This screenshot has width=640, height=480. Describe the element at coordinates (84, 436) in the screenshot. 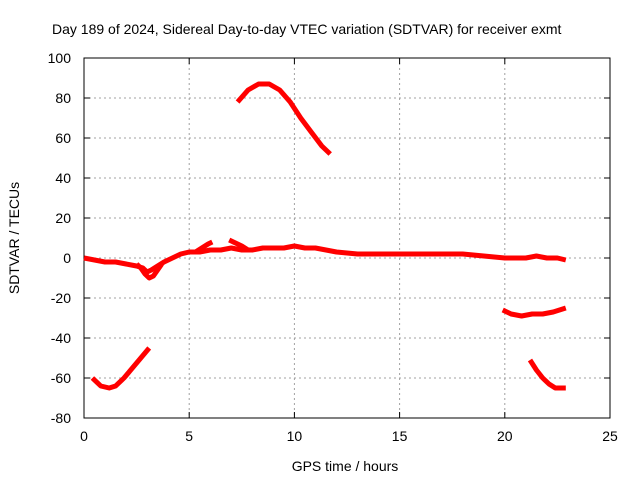

I see `x-tick-label: 0` at that location.